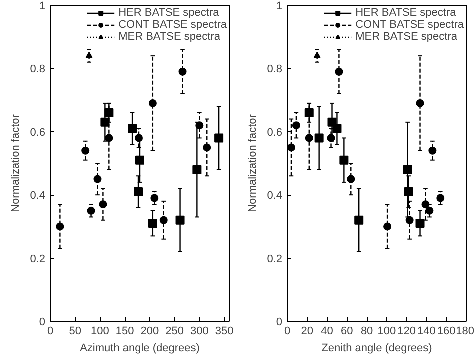  What do you see at coordinates (347, 332) in the screenshot?
I see `x-tick-label: 60` at bounding box center [347, 332].